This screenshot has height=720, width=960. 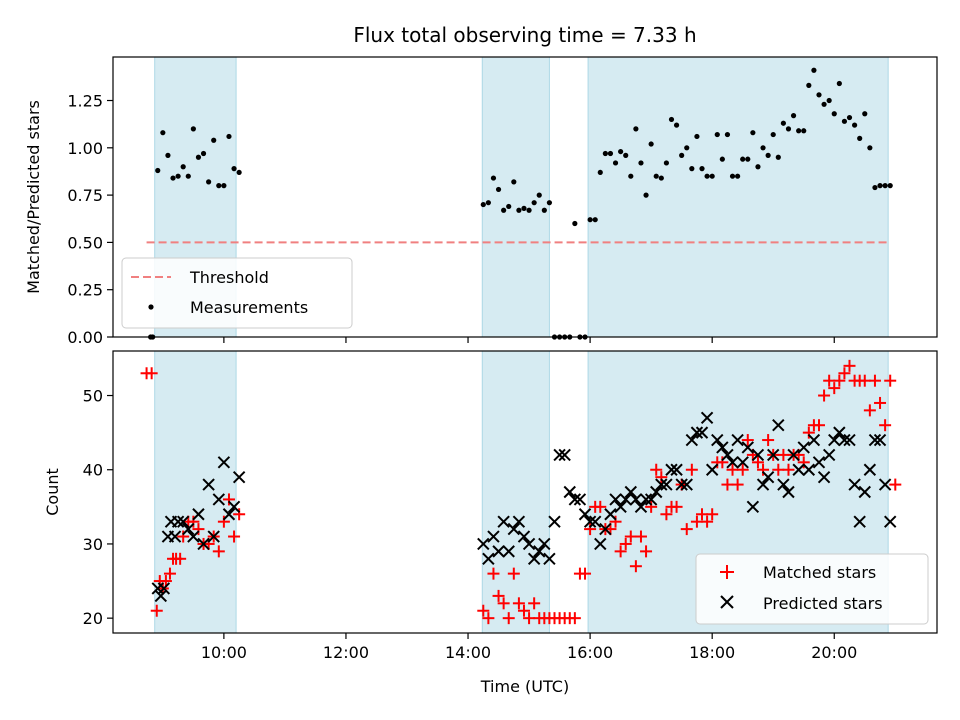 I want to click on shaded-region, so click(x=738, y=197).